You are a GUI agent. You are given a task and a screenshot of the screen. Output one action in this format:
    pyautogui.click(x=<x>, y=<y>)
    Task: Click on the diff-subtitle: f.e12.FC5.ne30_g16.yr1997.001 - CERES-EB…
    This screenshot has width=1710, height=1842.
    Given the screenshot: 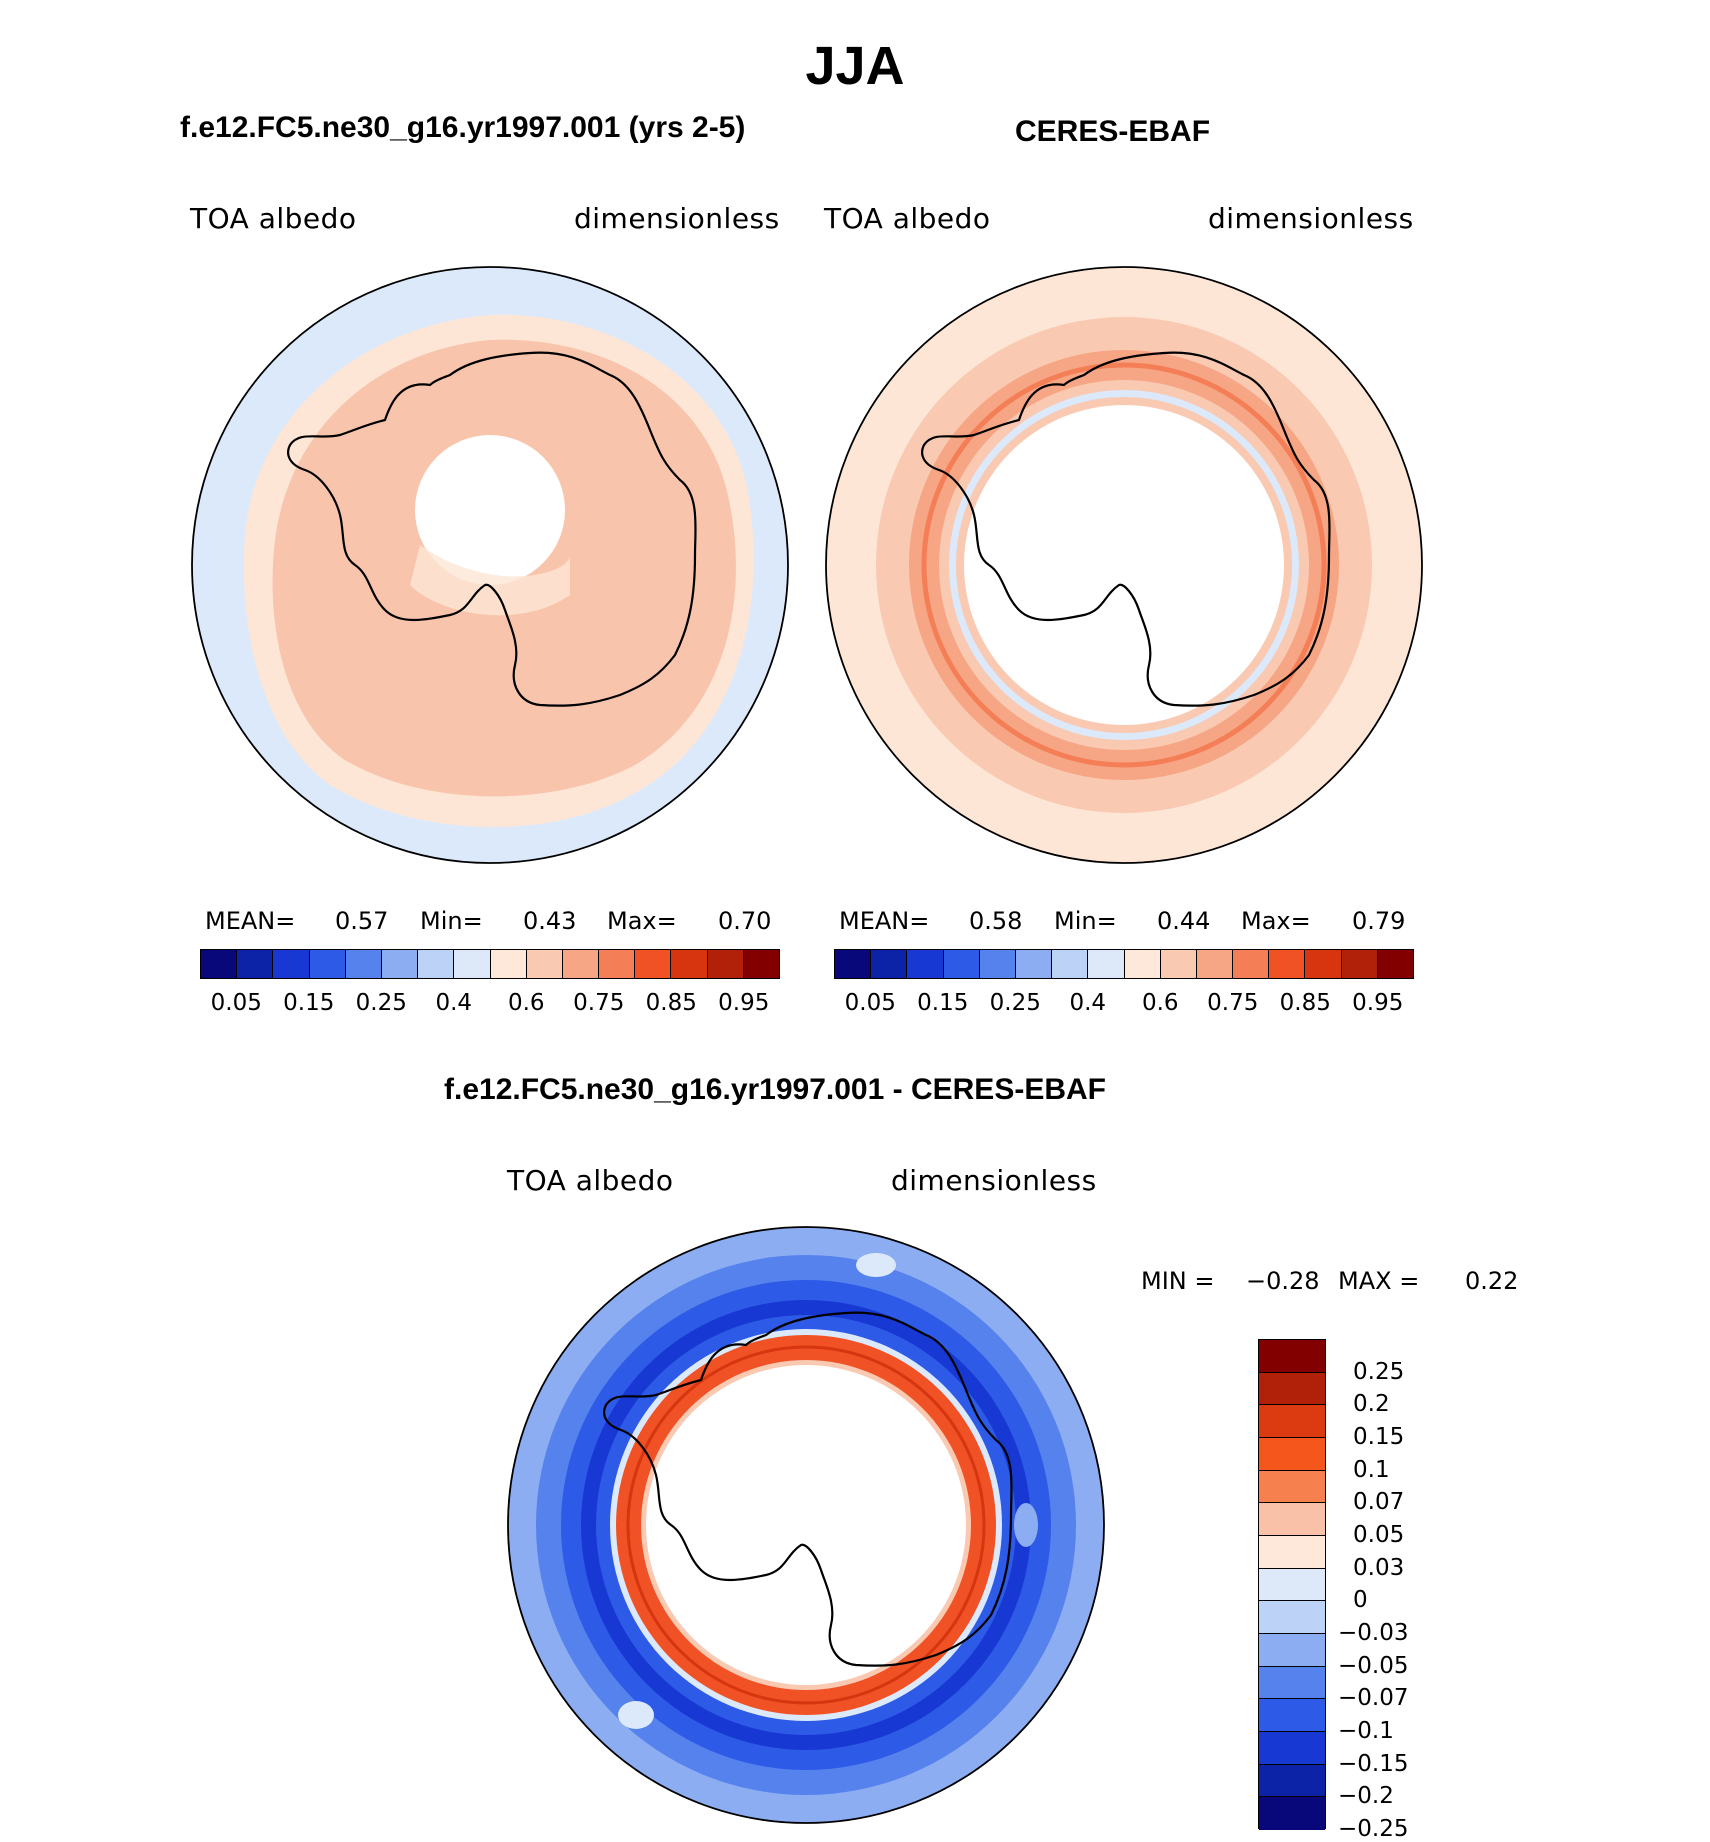 What is the action you would take?
    pyautogui.click(x=775, y=1089)
    